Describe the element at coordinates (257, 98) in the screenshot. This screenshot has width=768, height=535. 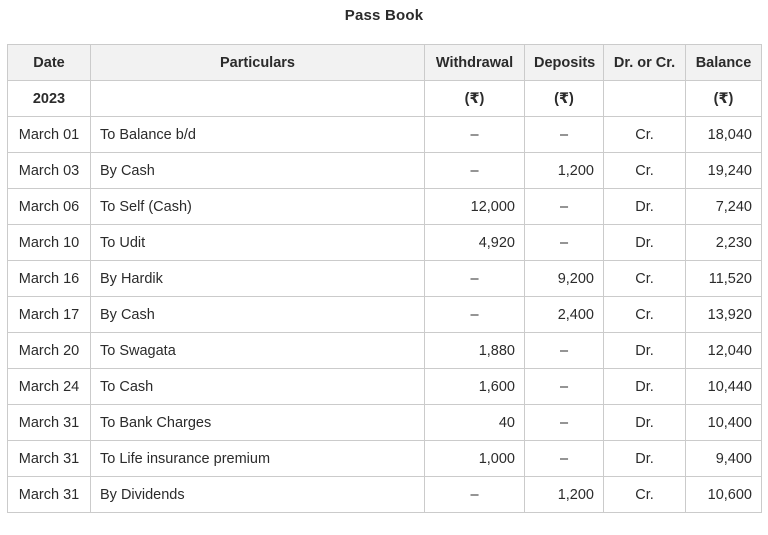
I see `subheader-cell-particulars` at that location.